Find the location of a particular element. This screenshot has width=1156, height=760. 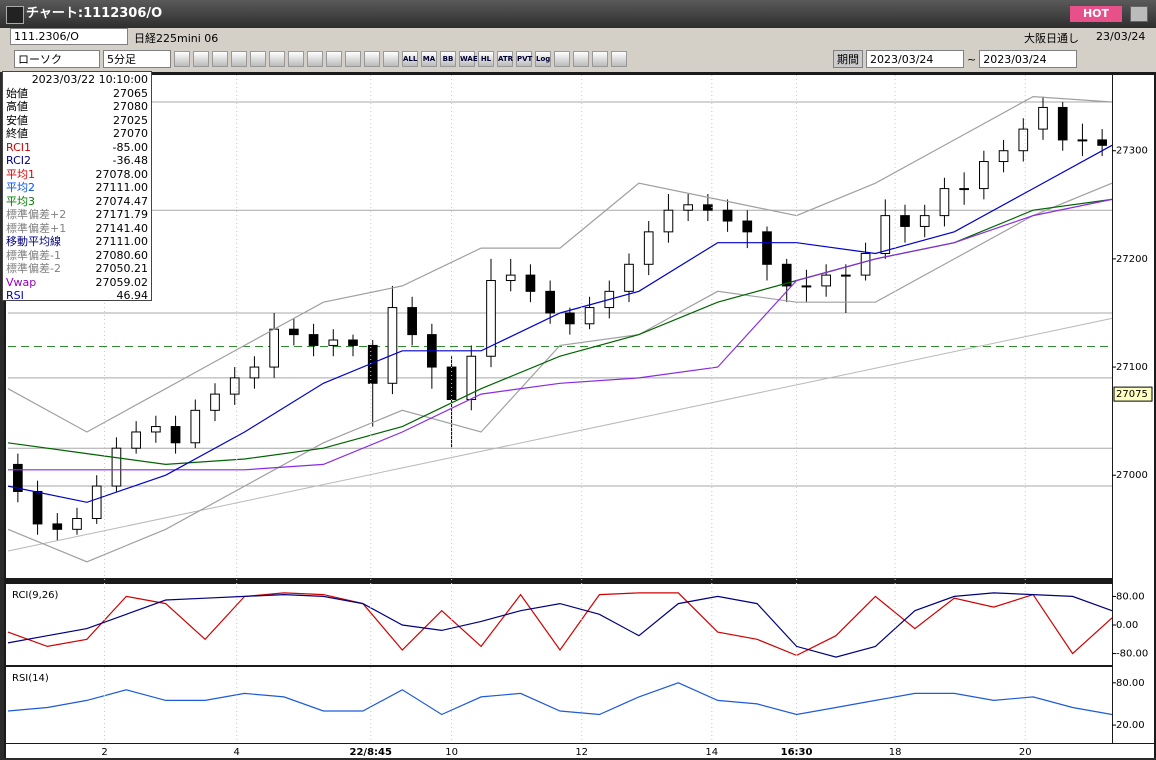

chart-type-select: ローソク is located at coordinates (57, 59).